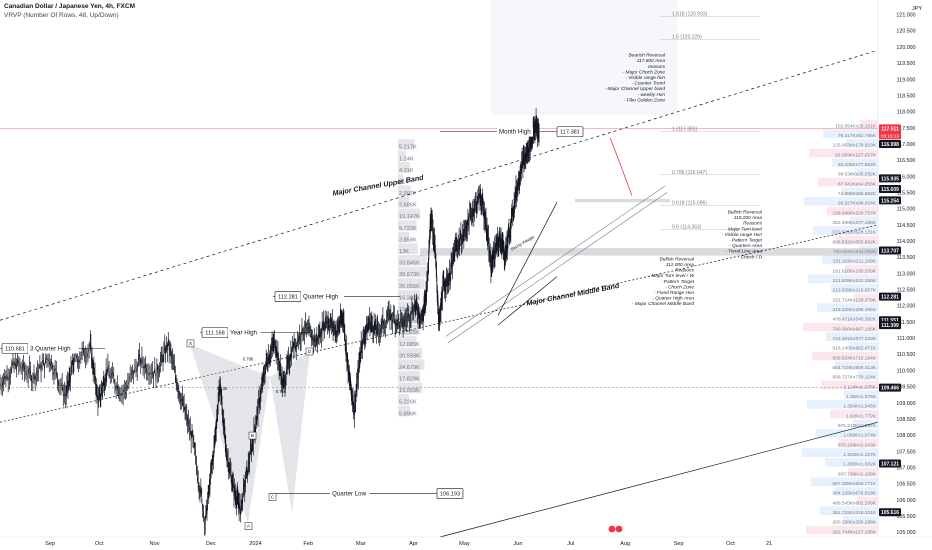  I want to click on volume-profile-label: 5.217K, so click(408, 148).